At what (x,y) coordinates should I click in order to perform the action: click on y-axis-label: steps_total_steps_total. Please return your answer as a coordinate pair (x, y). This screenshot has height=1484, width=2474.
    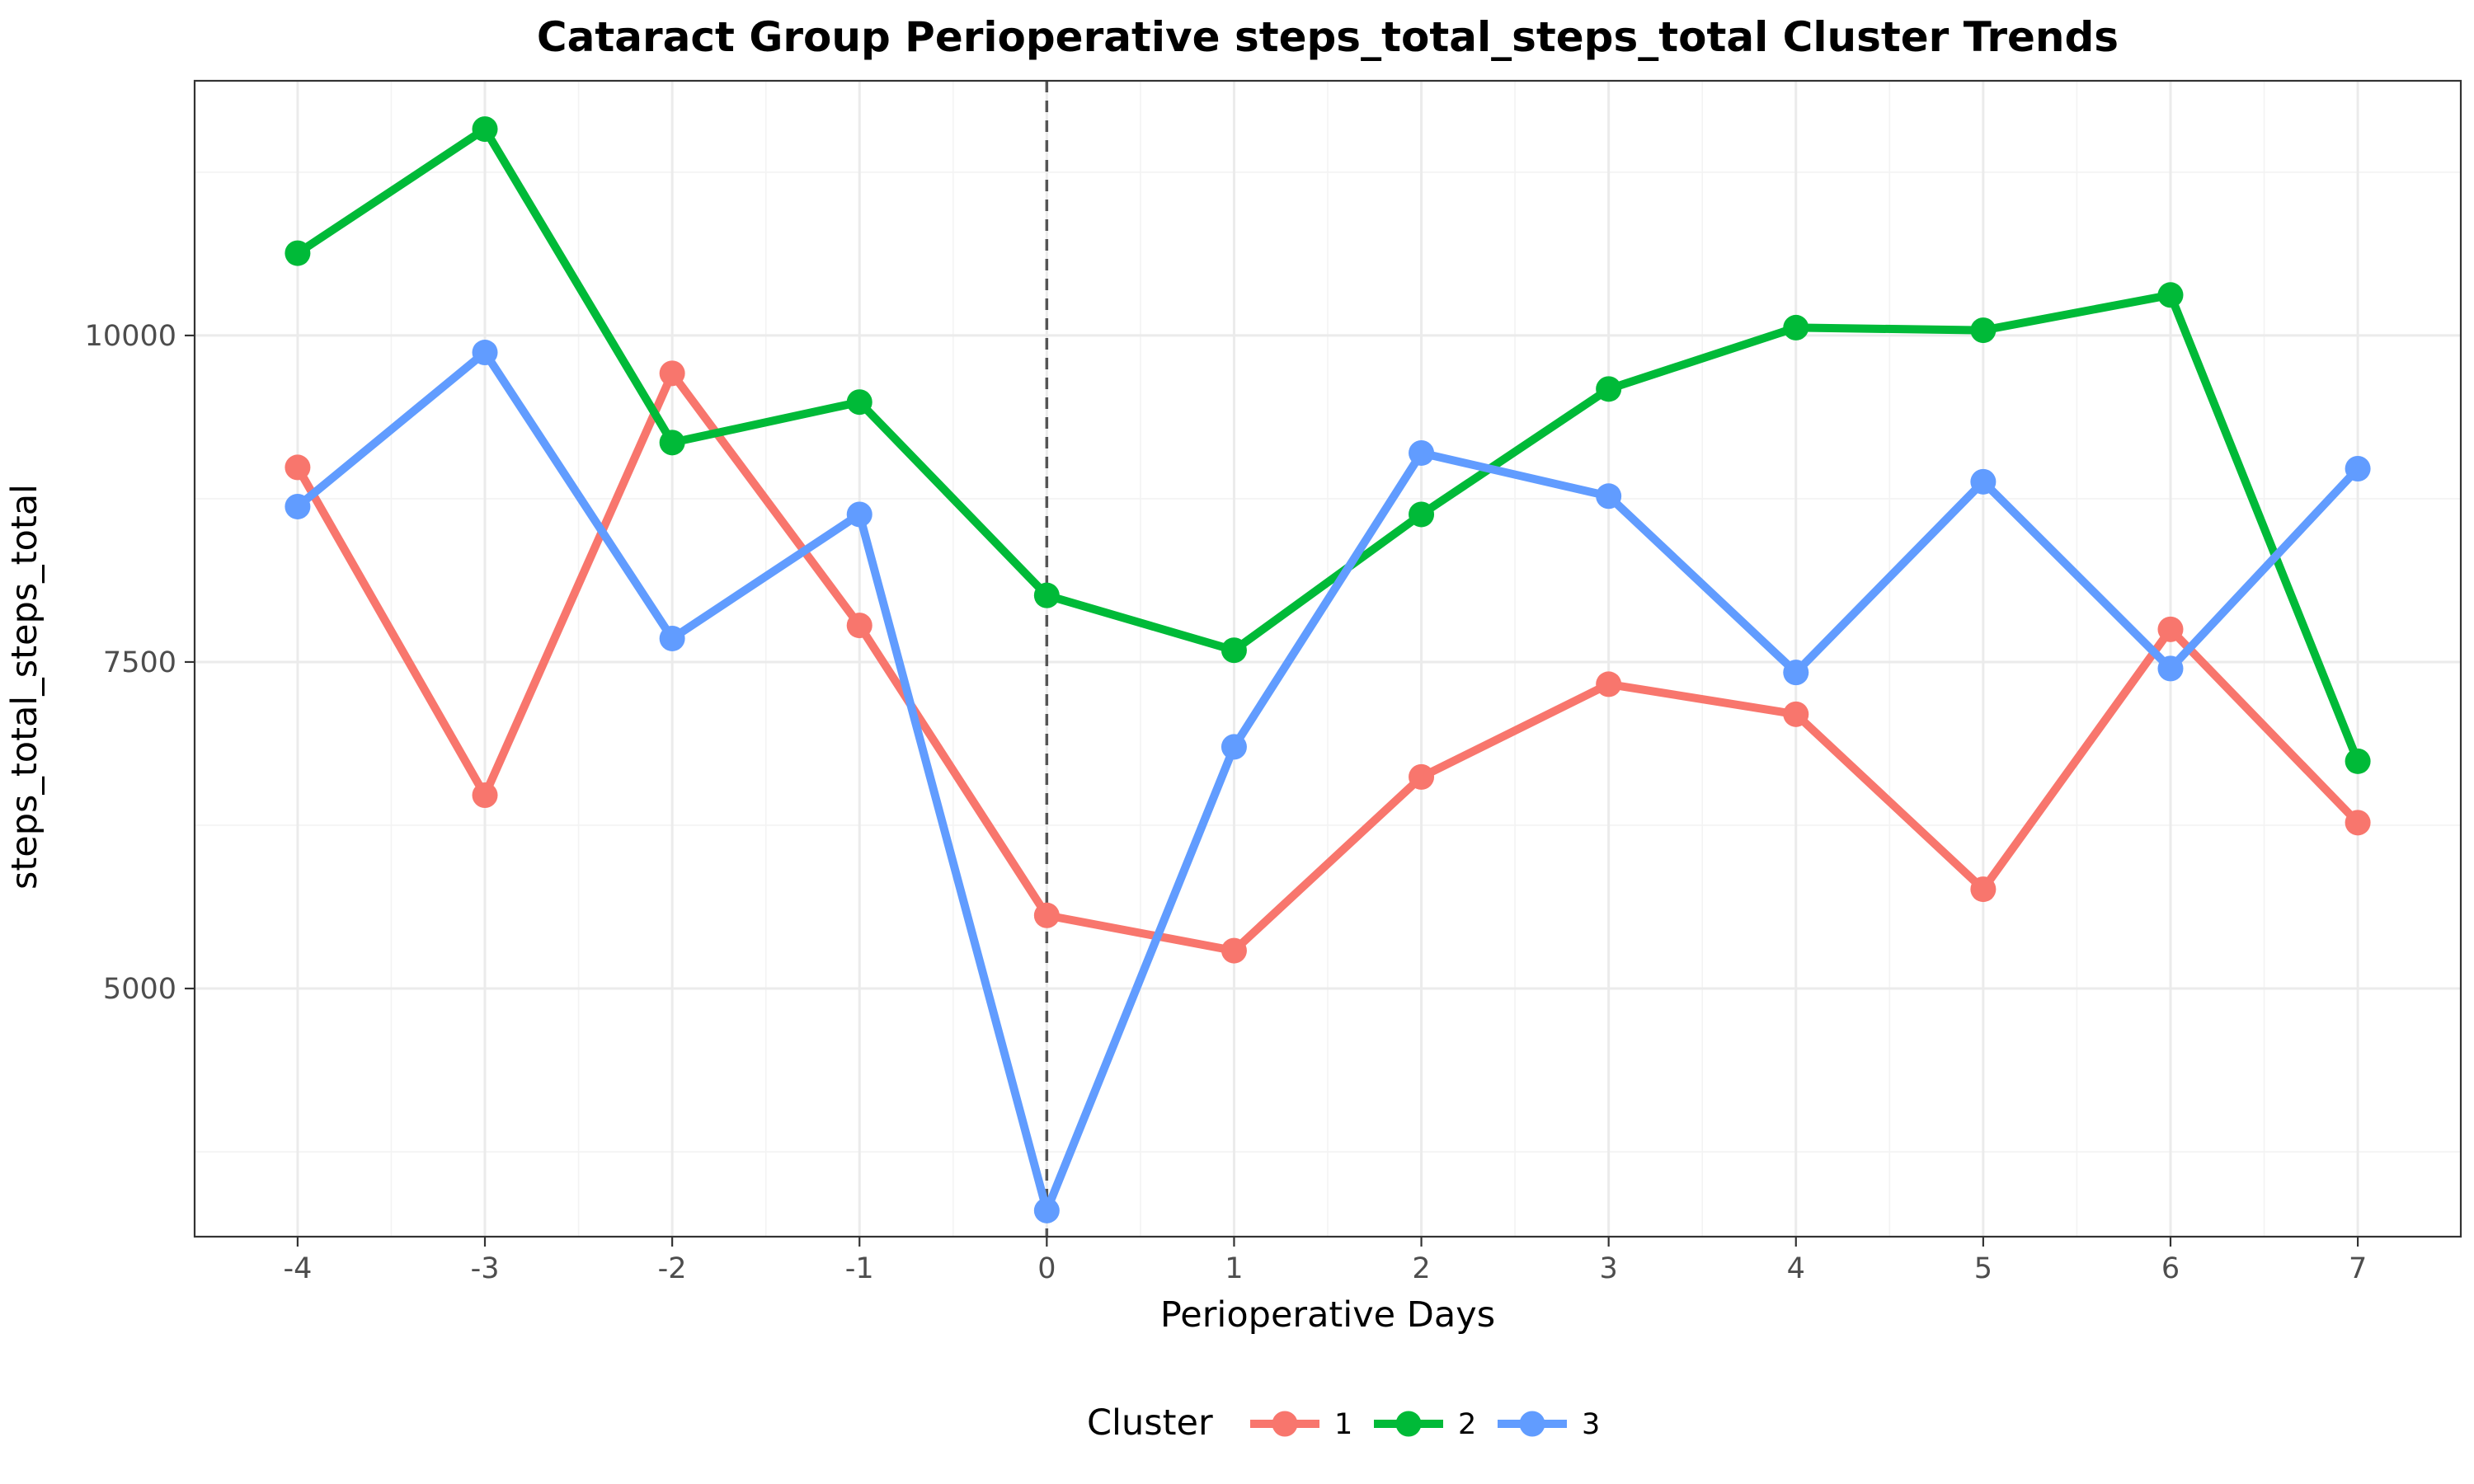
    Looking at the image, I should click on (24, 687).